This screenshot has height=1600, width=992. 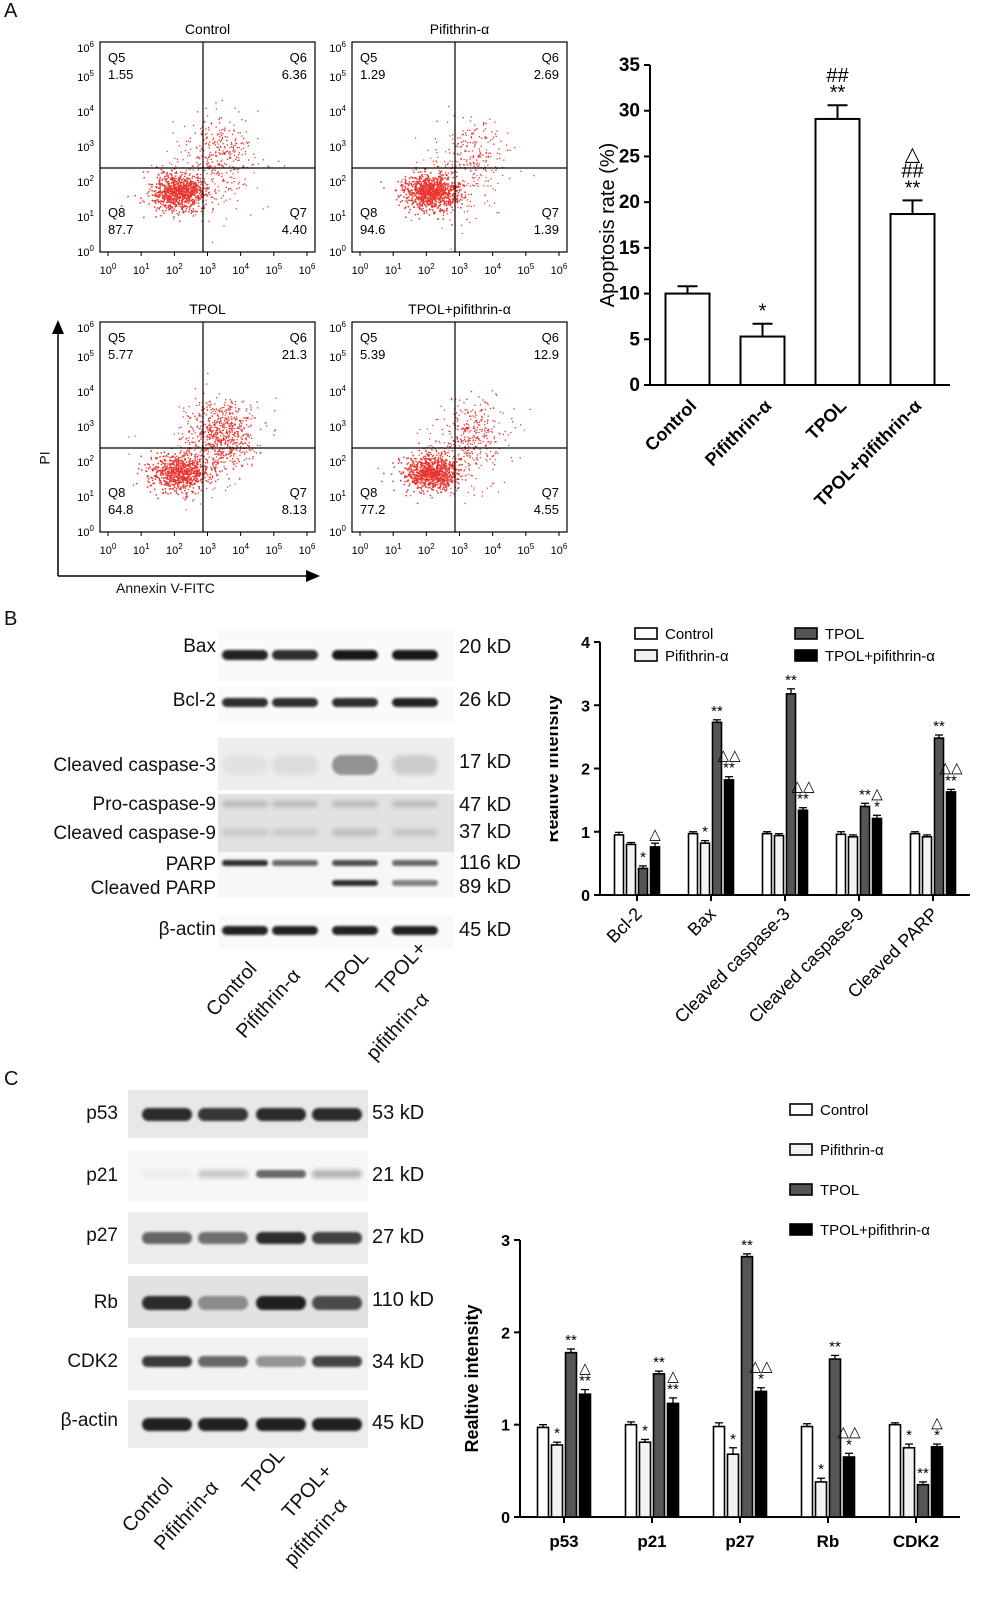 What do you see at coordinates (839, 1190) in the screenshot?
I see `legend-label: TPOL` at bounding box center [839, 1190].